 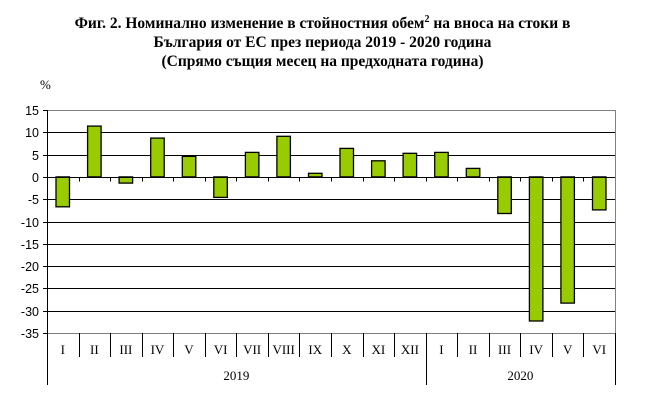 I want to click on y-tick-label: -25, so click(x=30, y=289).